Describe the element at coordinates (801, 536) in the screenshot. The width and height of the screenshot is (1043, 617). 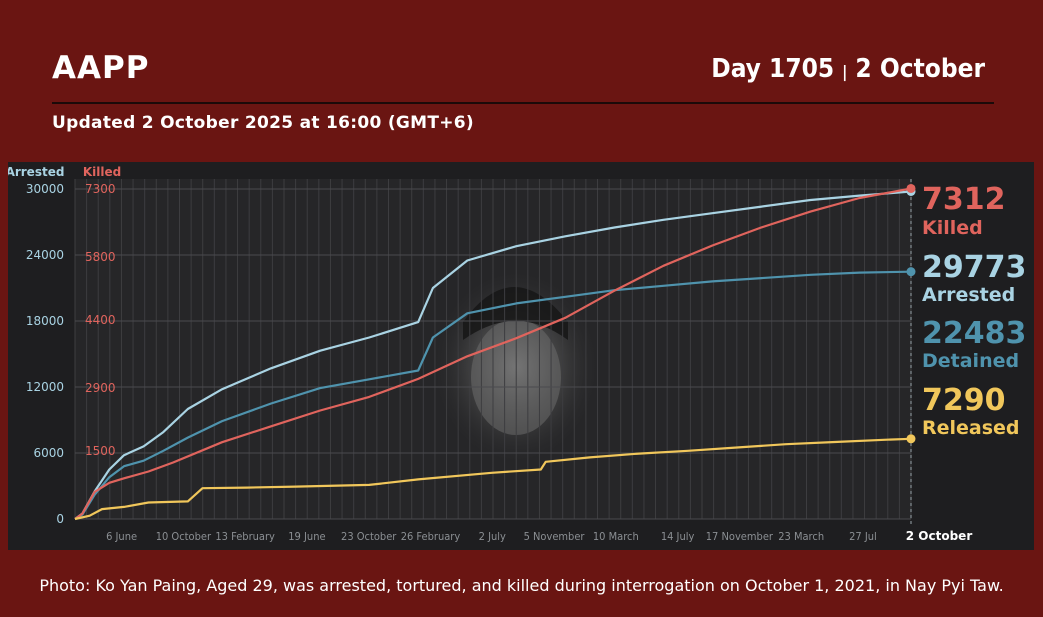
I see `x-tick-label: 23 March` at that location.